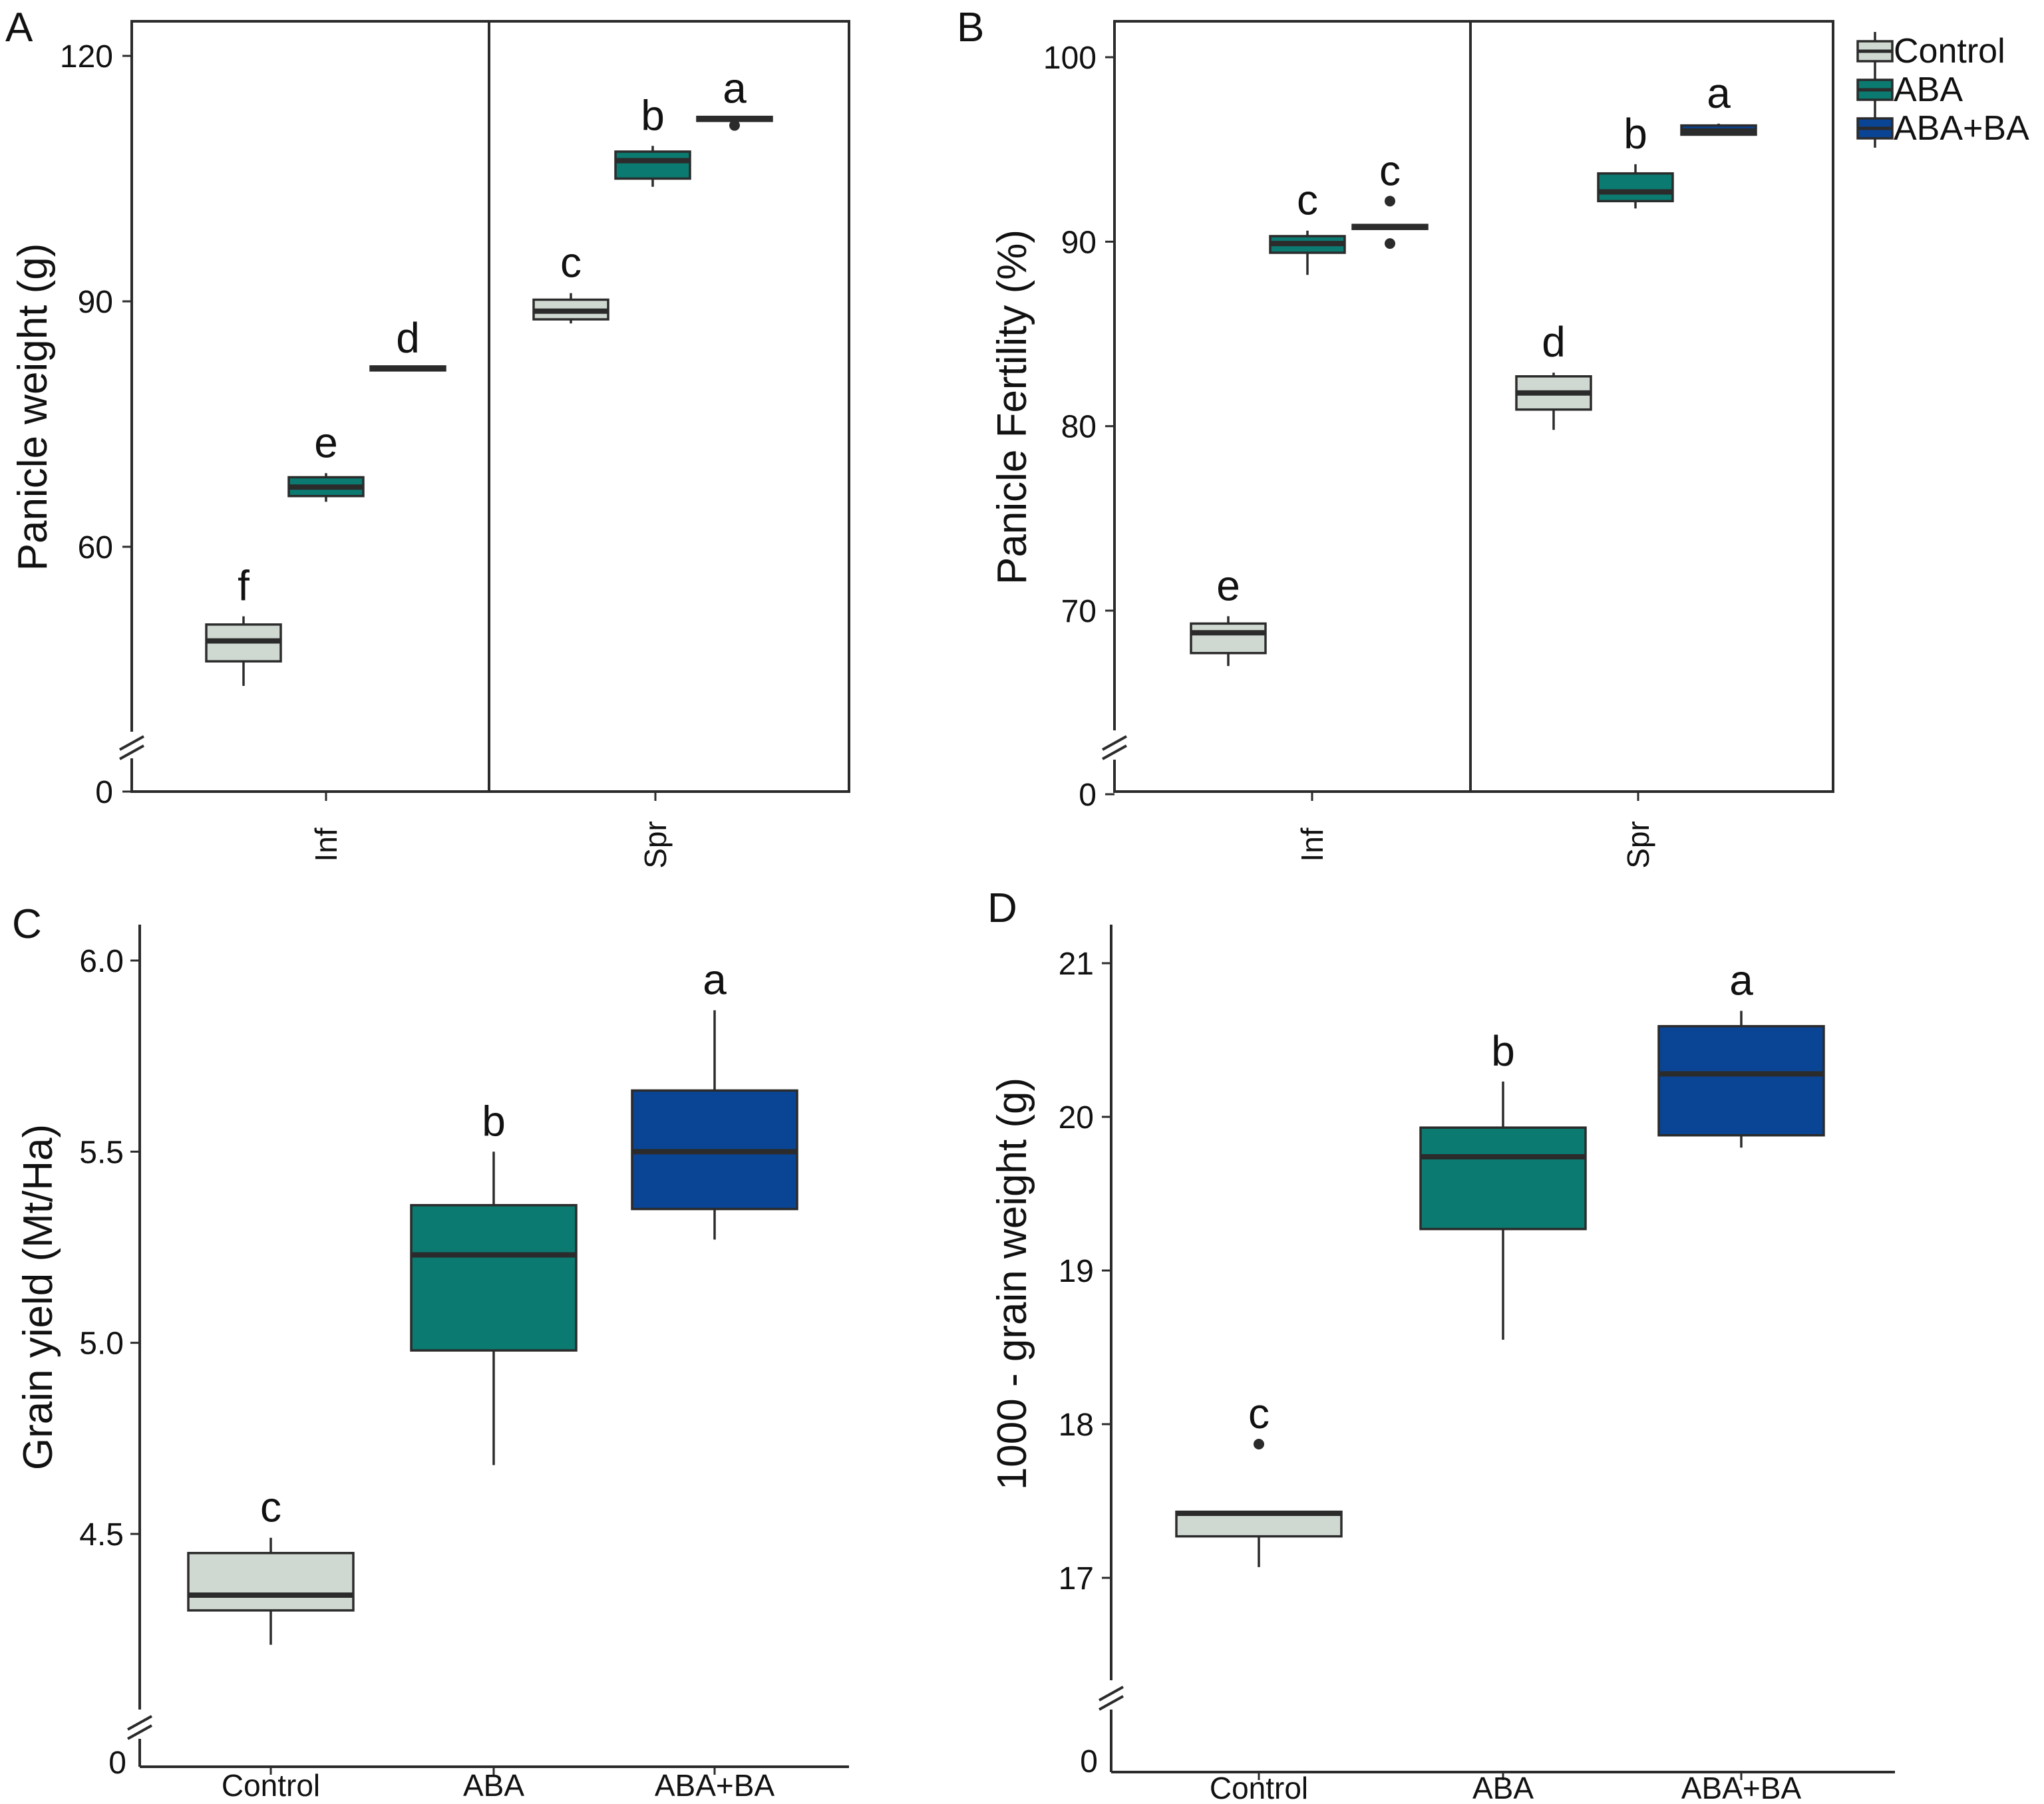  Describe the element at coordinates (271, 1581) in the screenshot. I see `panel-c-box-control-iqr` at that location.